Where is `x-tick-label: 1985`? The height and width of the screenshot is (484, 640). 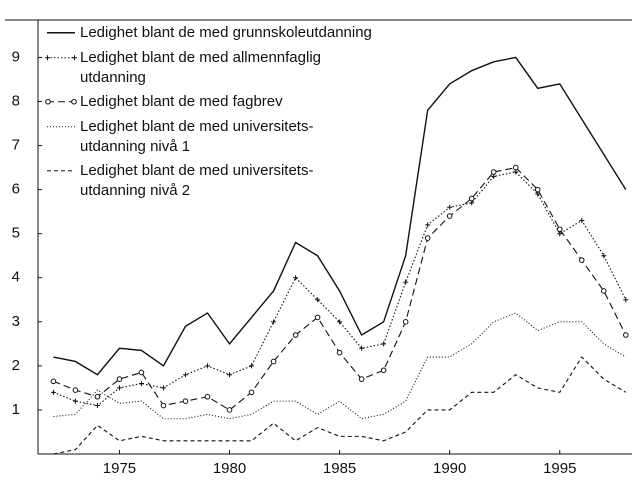 x-tick-label: 1985 is located at coordinates (339, 468).